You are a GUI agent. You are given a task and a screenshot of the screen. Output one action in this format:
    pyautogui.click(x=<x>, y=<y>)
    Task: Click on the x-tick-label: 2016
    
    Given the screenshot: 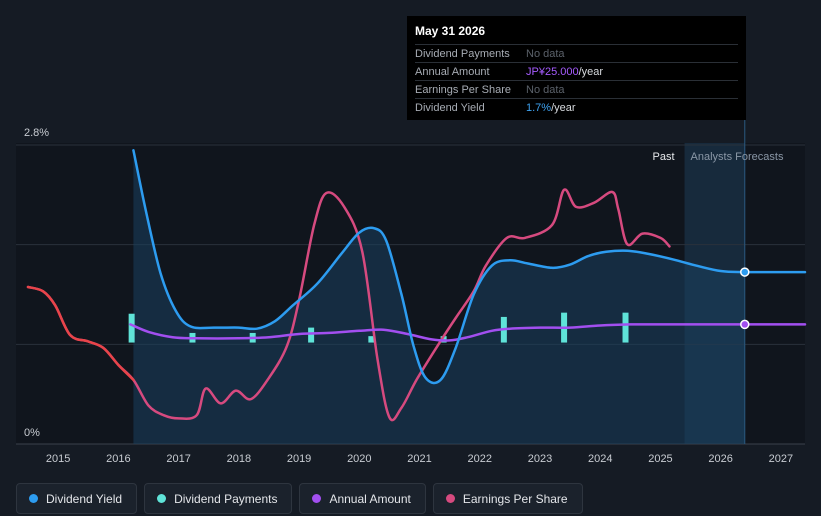 What is the action you would take?
    pyautogui.click(x=118, y=459)
    